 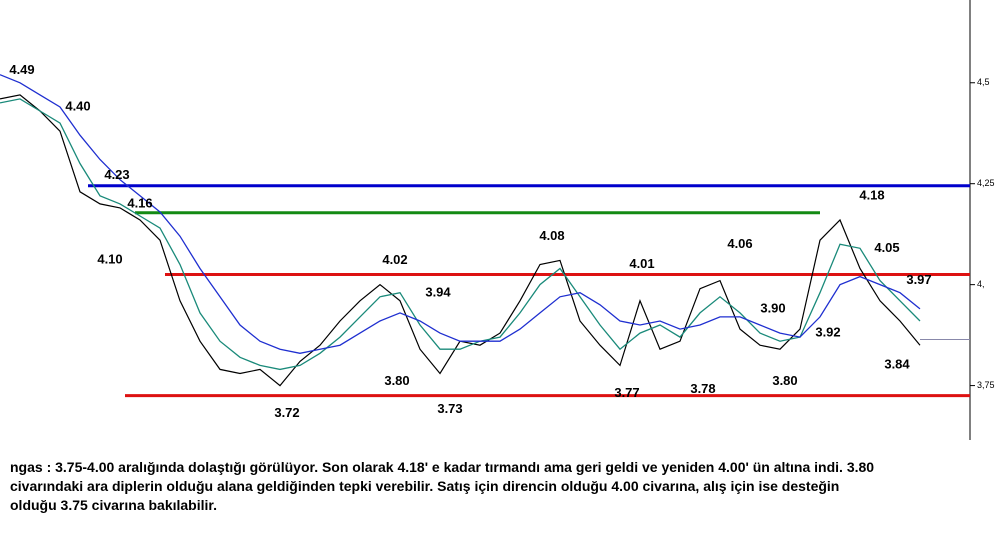 I want to click on price-annotation: 3.72, so click(x=286, y=412).